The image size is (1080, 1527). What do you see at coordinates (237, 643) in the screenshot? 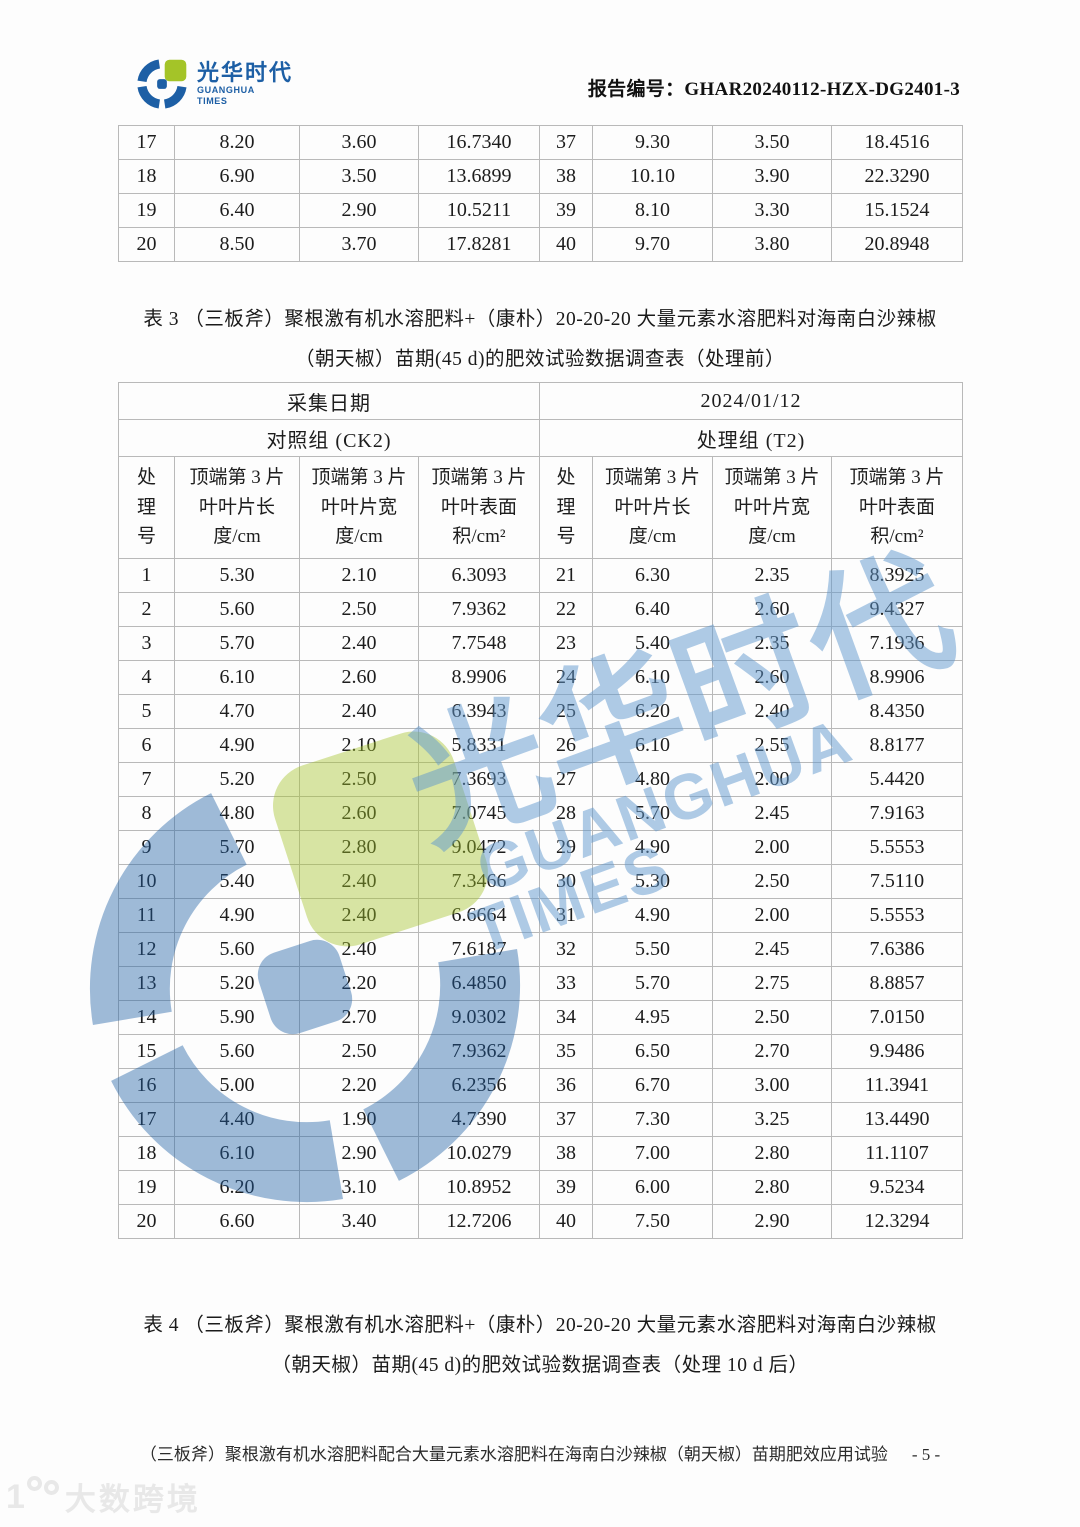
I see `cell: 5.70` at bounding box center [237, 643].